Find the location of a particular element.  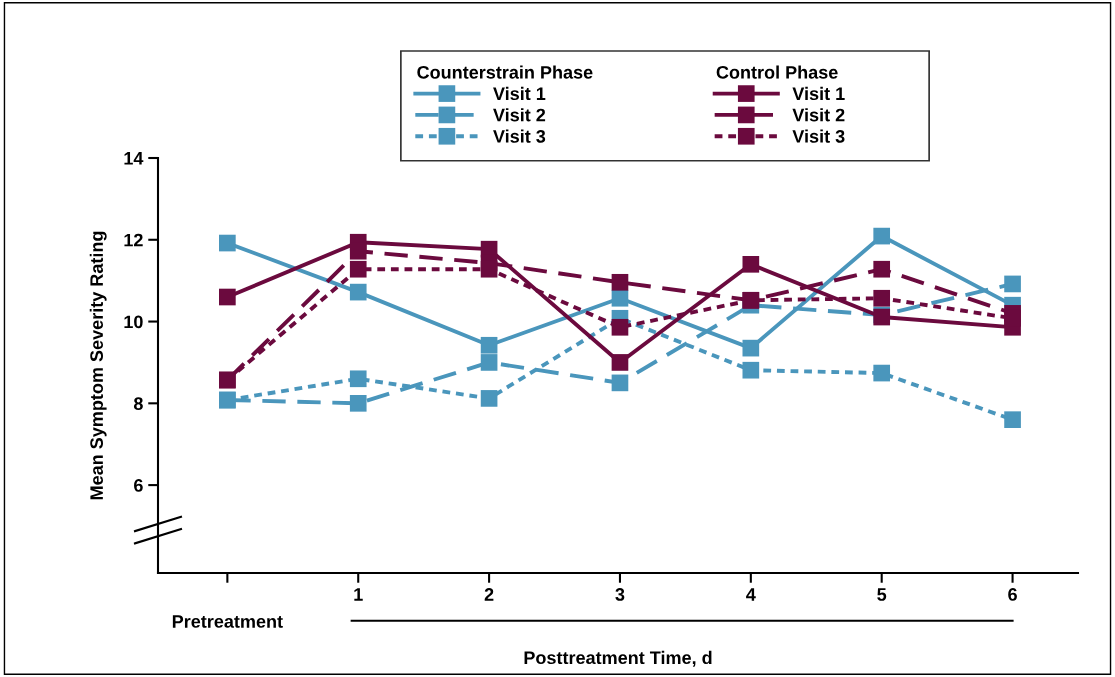

x-axis-title: Posttreatment Time, d is located at coordinates (618, 658).